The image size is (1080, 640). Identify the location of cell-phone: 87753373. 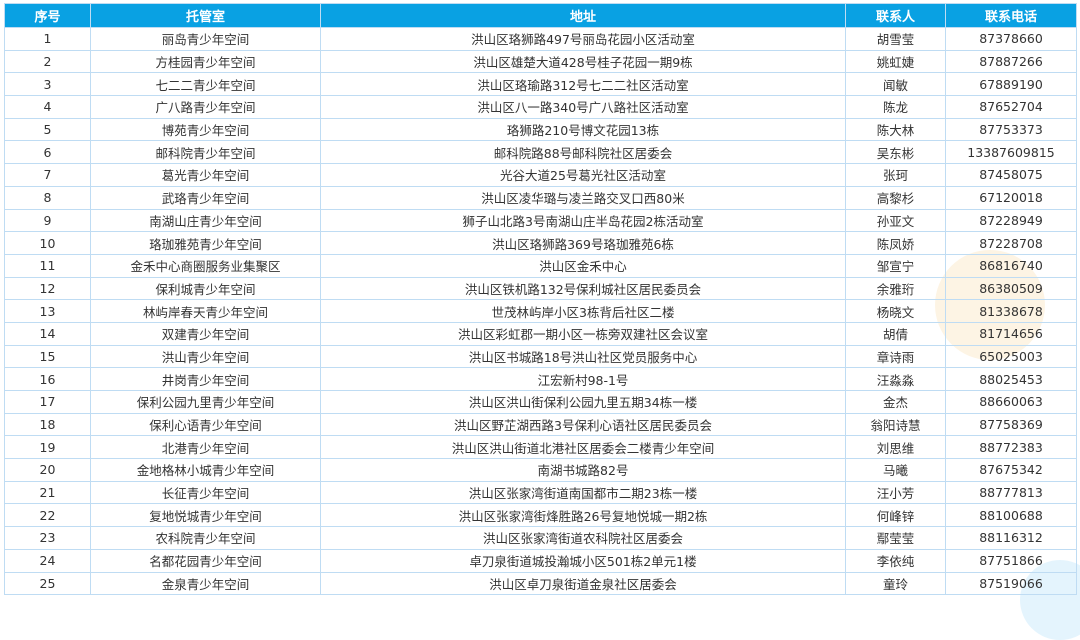
(1011, 129).